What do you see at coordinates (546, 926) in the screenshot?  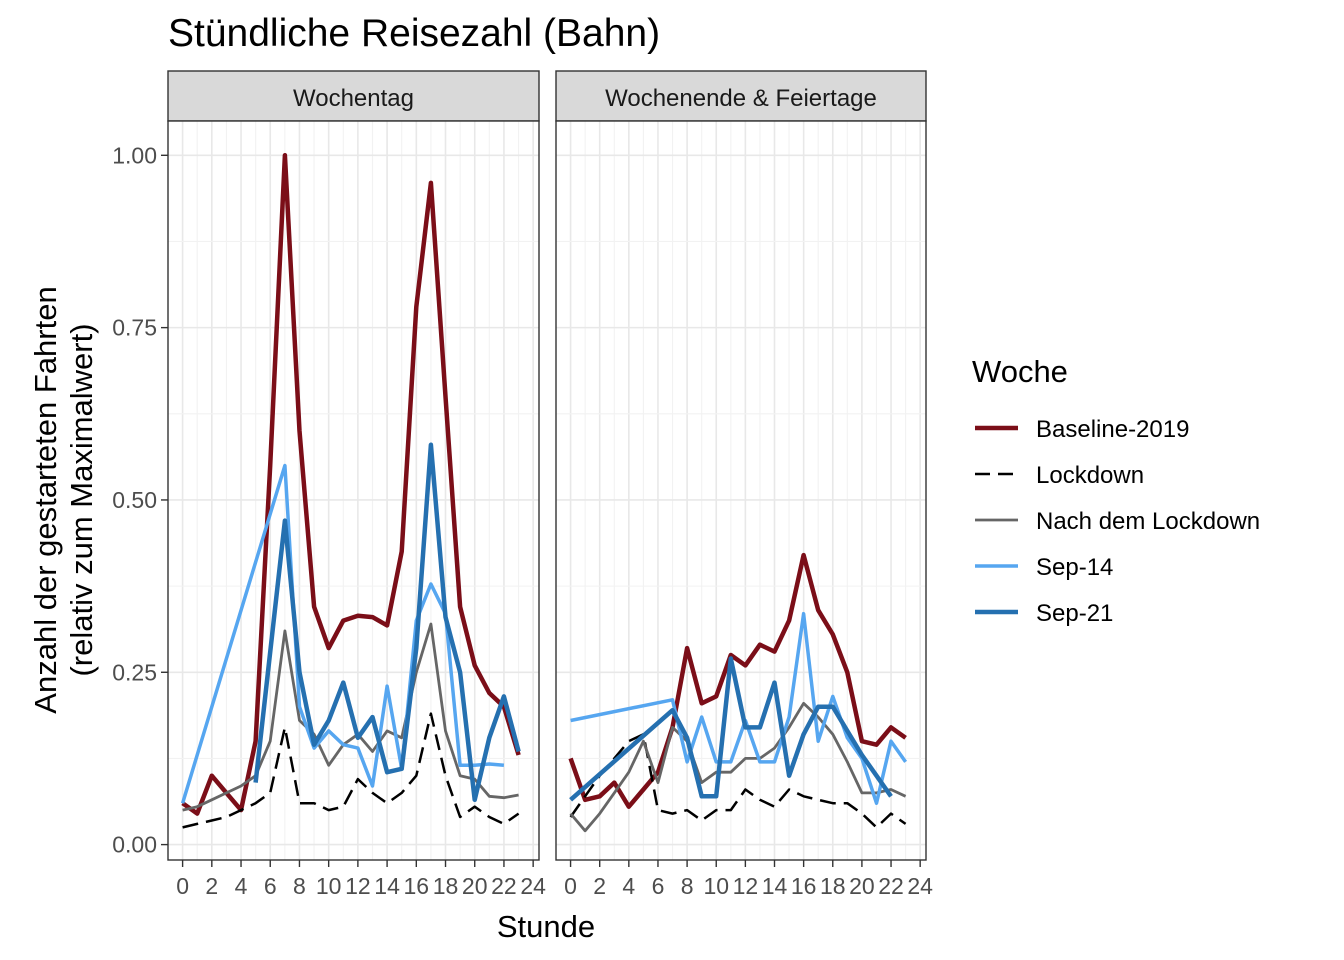 I see `x-axis-title: Stunde` at bounding box center [546, 926].